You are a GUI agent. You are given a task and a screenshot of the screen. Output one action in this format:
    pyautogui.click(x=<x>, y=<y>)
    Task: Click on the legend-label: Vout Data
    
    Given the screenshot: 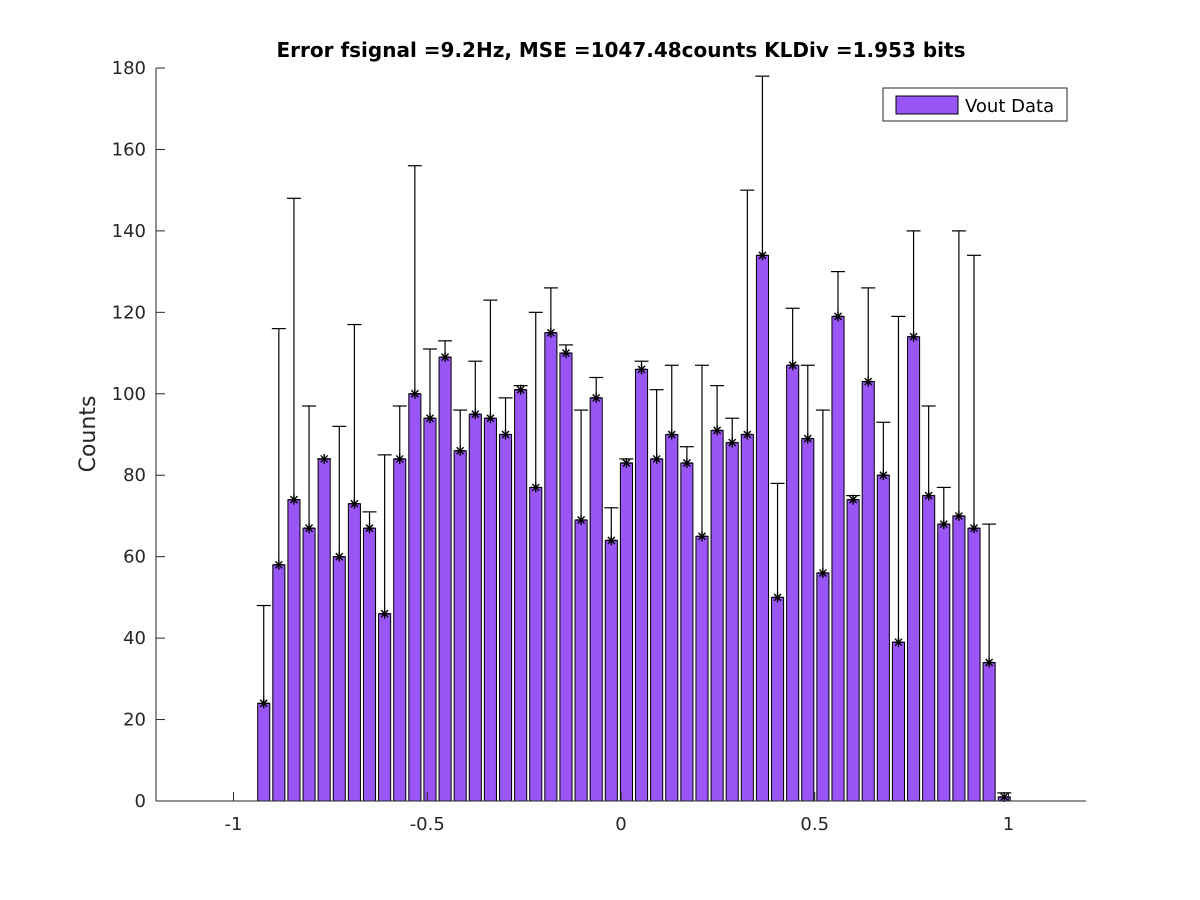 What is the action you would take?
    pyautogui.click(x=1009, y=106)
    